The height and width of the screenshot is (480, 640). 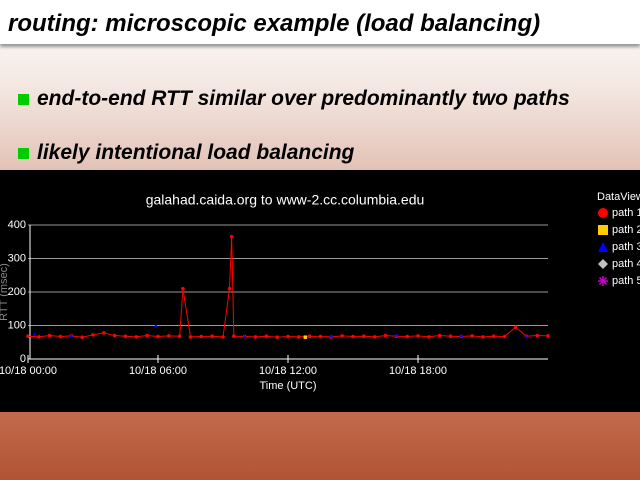 What do you see at coordinates (287, 386) in the screenshot?
I see `x-axis-label: Time (UTC)` at bounding box center [287, 386].